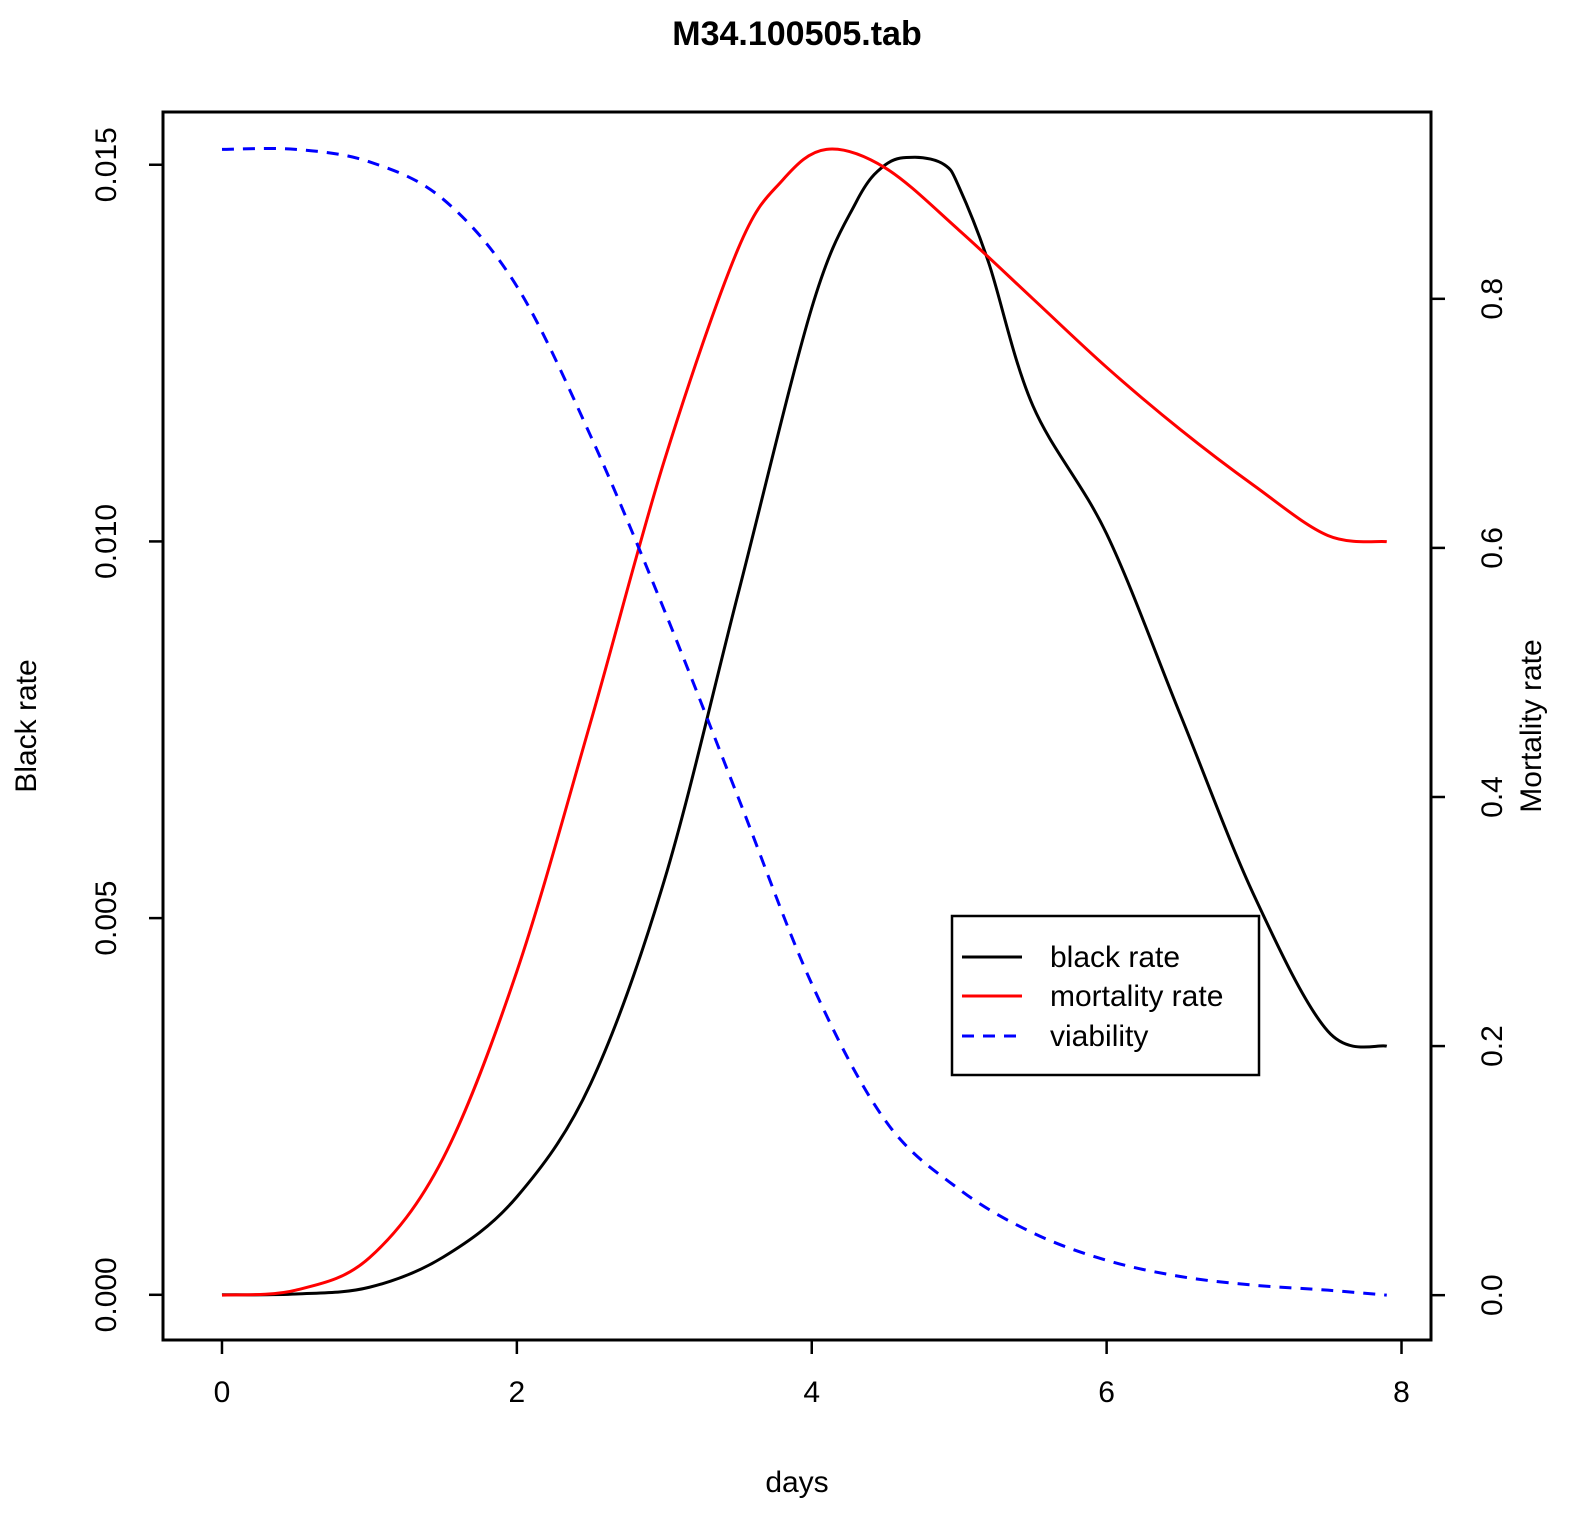  What do you see at coordinates (811, 1392) in the screenshot?
I see `x-tick-label: 4` at bounding box center [811, 1392].